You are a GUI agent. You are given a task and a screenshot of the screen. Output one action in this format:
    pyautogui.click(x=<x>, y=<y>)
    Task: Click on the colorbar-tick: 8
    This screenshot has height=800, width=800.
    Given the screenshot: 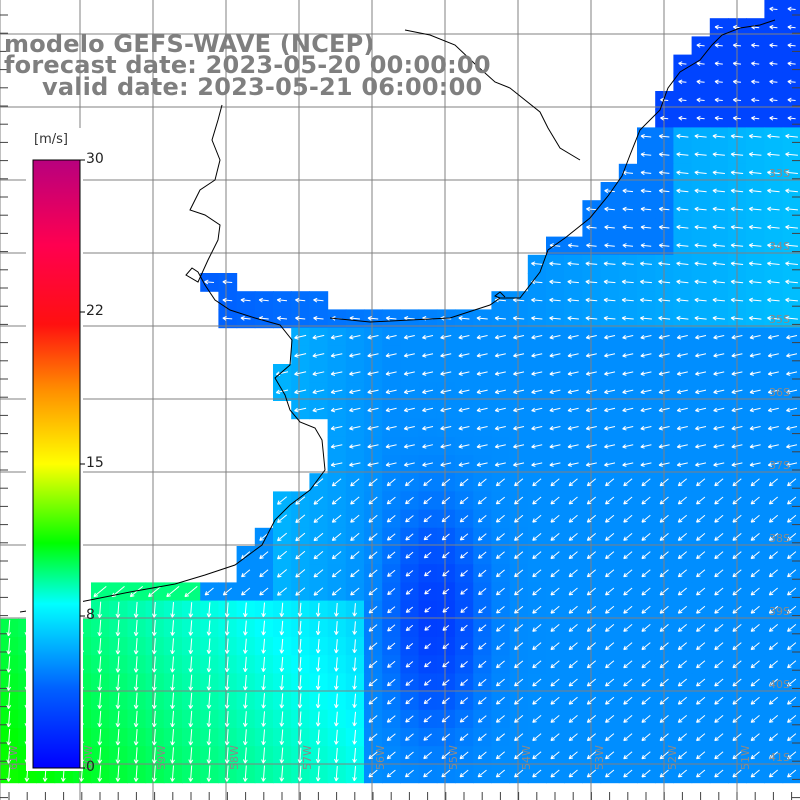 What is the action you would take?
    pyautogui.click(x=90, y=615)
    